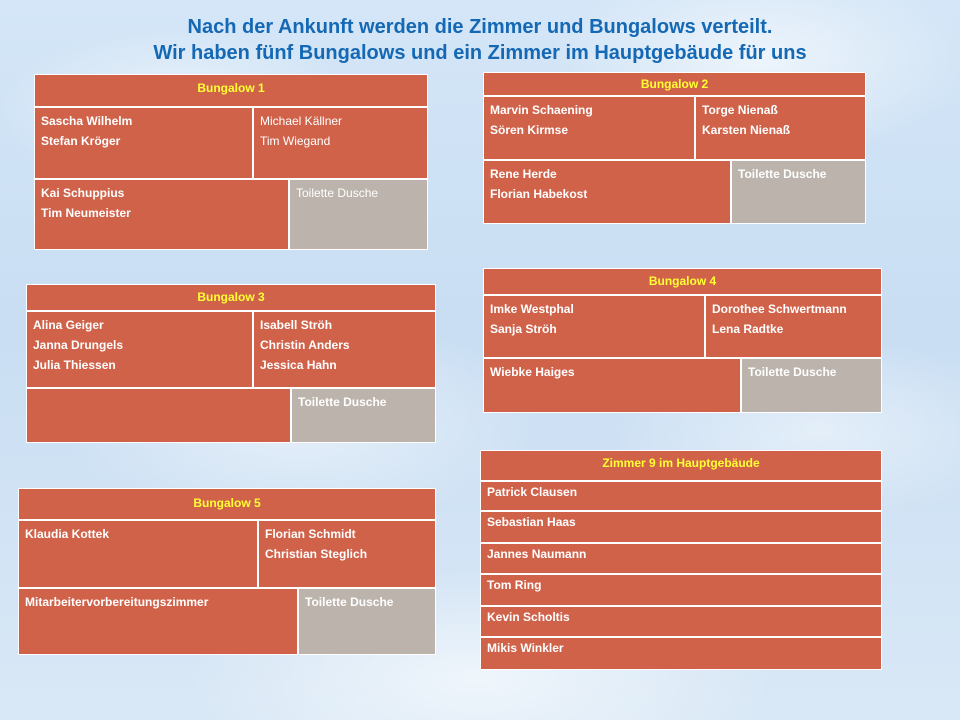 Image resolution: width=960 pixels, height=720 pixels. What do you see at coordinates (523, 329) in the screenshot?
I see `occupant-name: Sanja Ströh` at bounding box center [523, 329].